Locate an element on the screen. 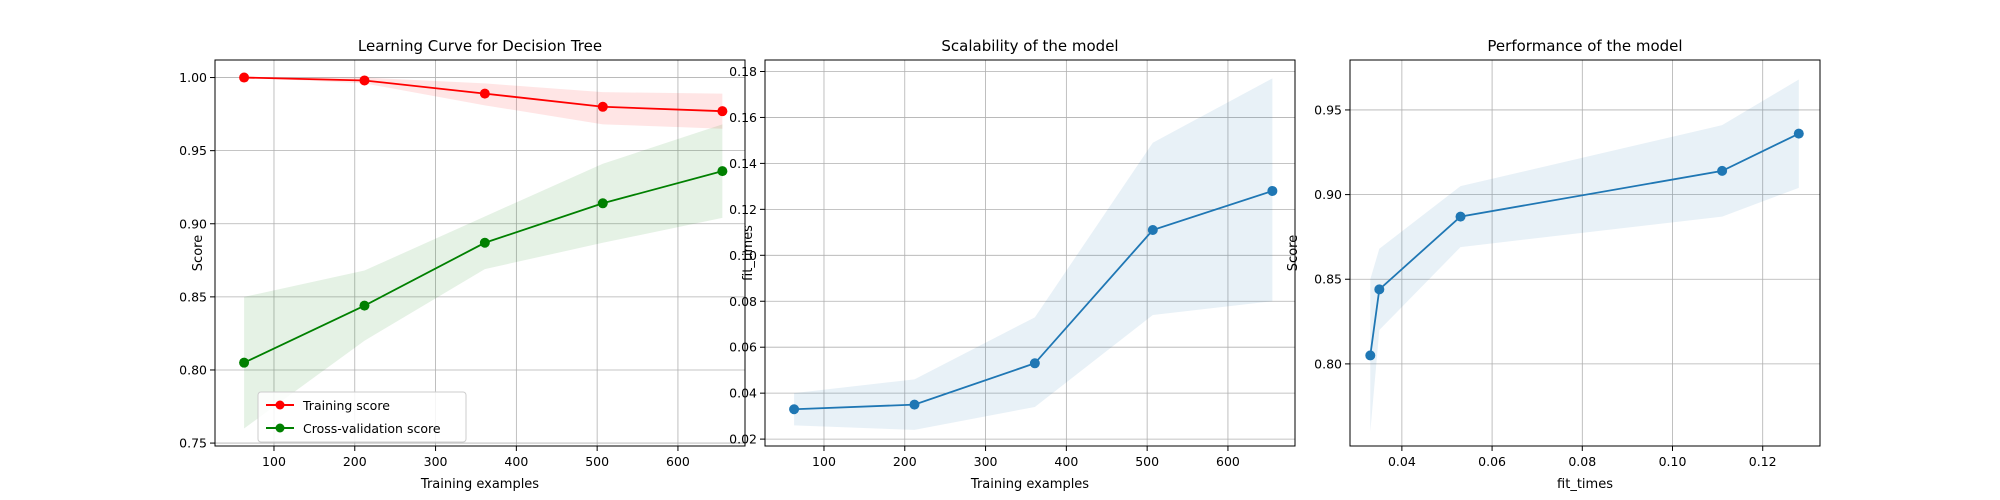 The image size is (2000, 500). legend-training-label: Training score is located at coordinates (346, 405).